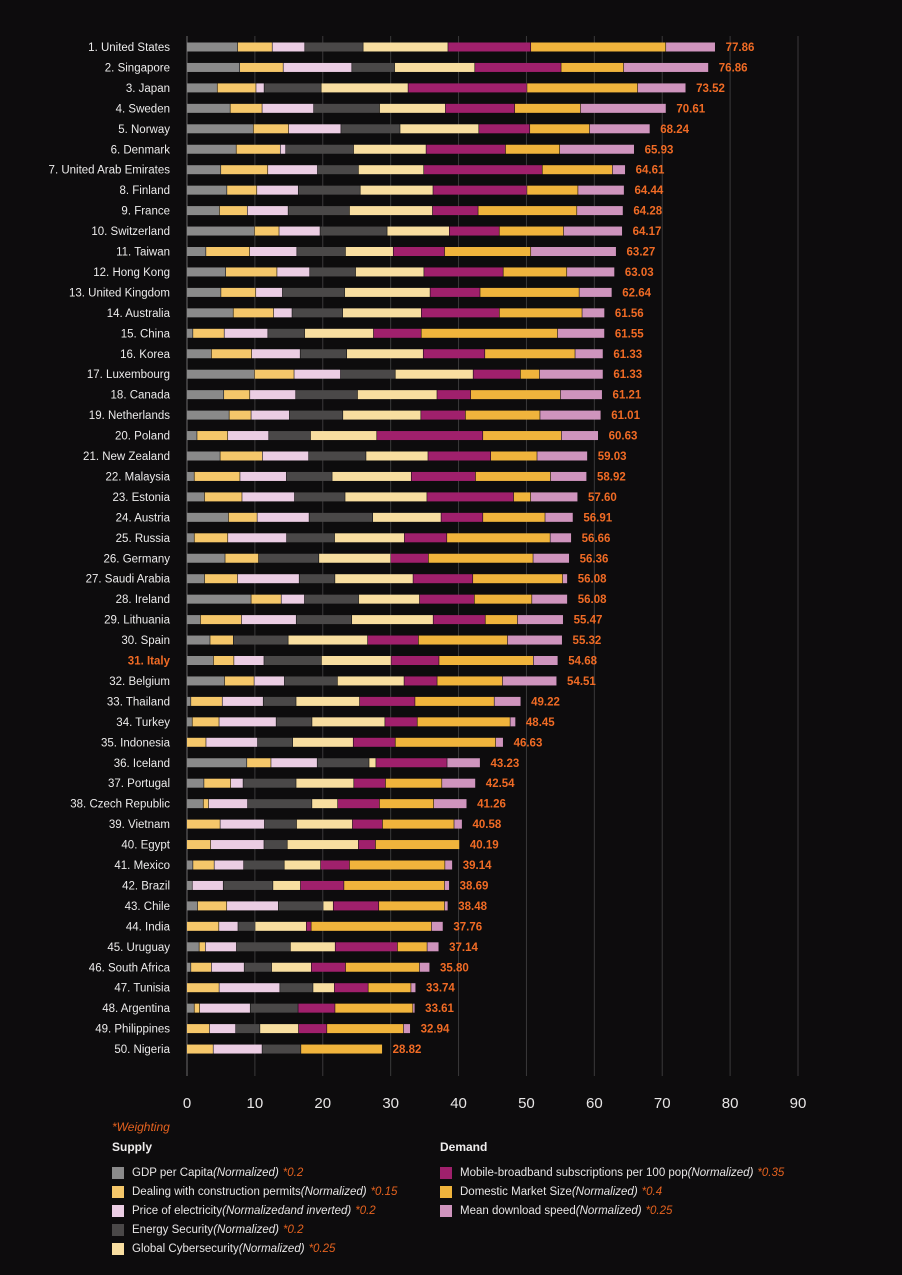  I want to click on total-label: 64.61, so click(650, 171).